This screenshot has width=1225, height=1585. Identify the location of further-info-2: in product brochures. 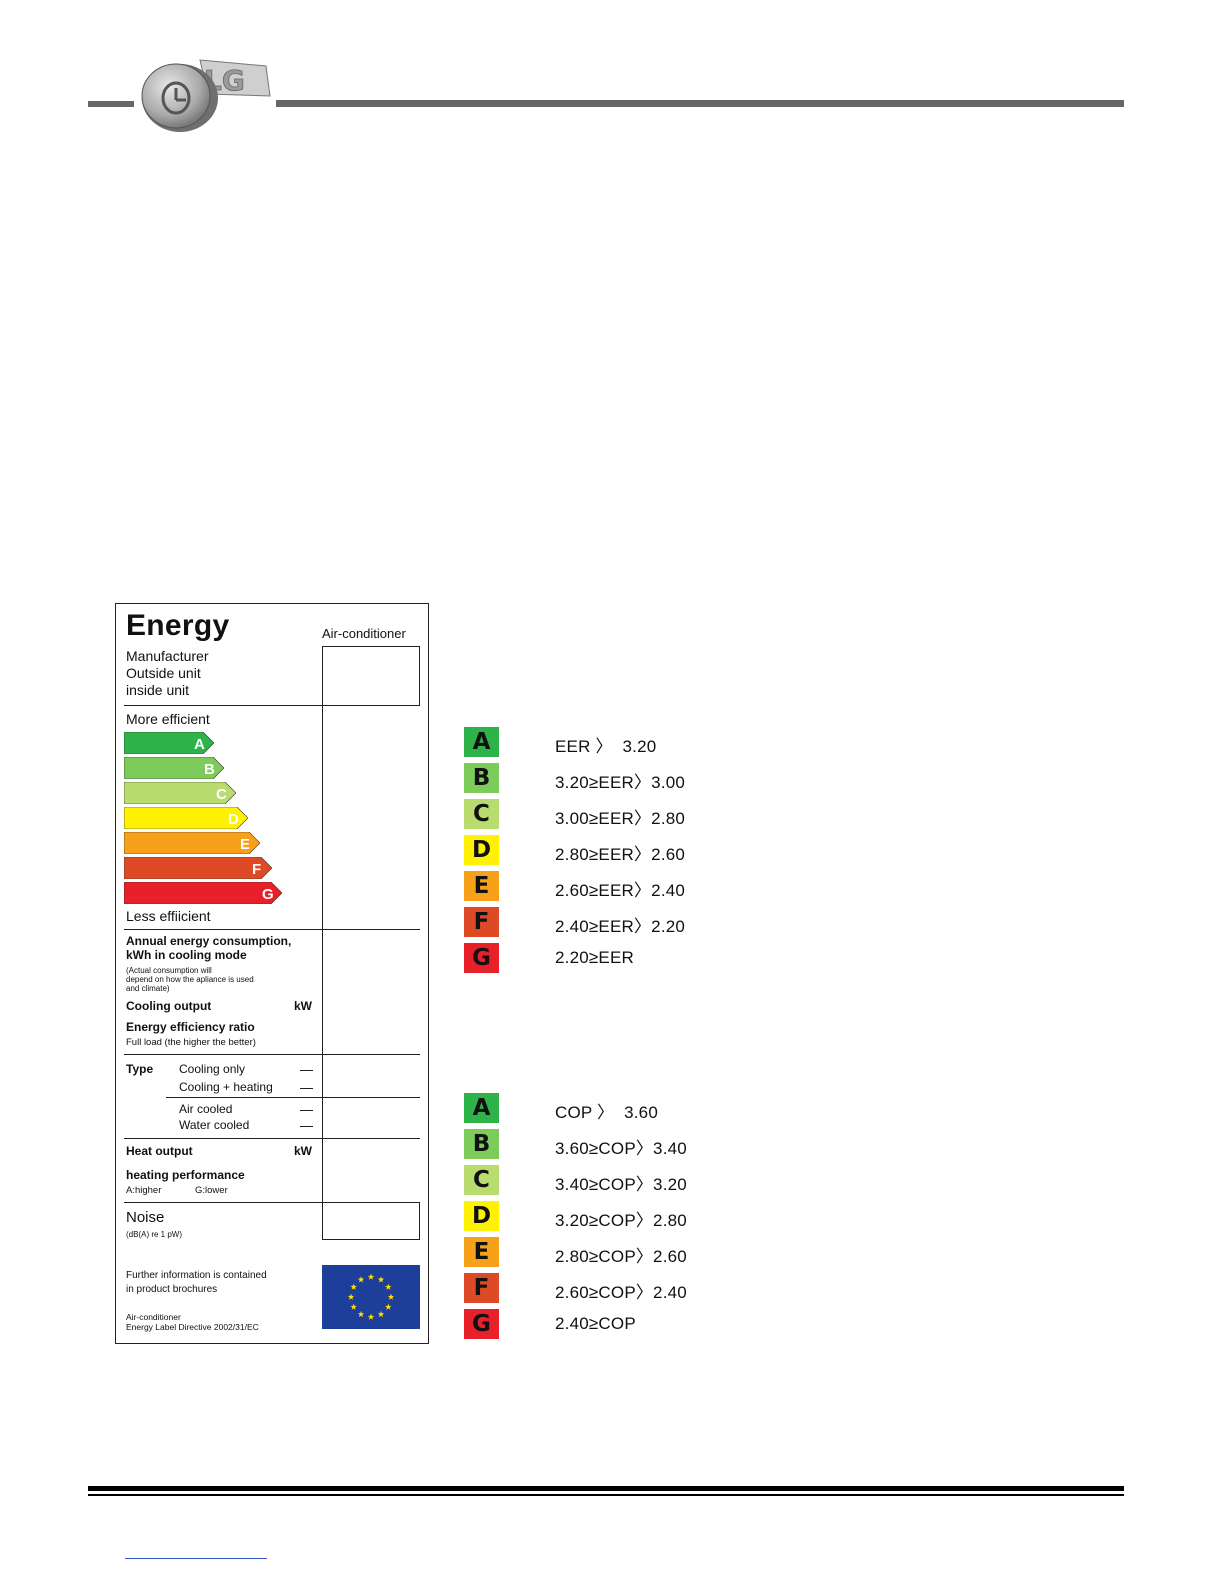
(172, 1289).